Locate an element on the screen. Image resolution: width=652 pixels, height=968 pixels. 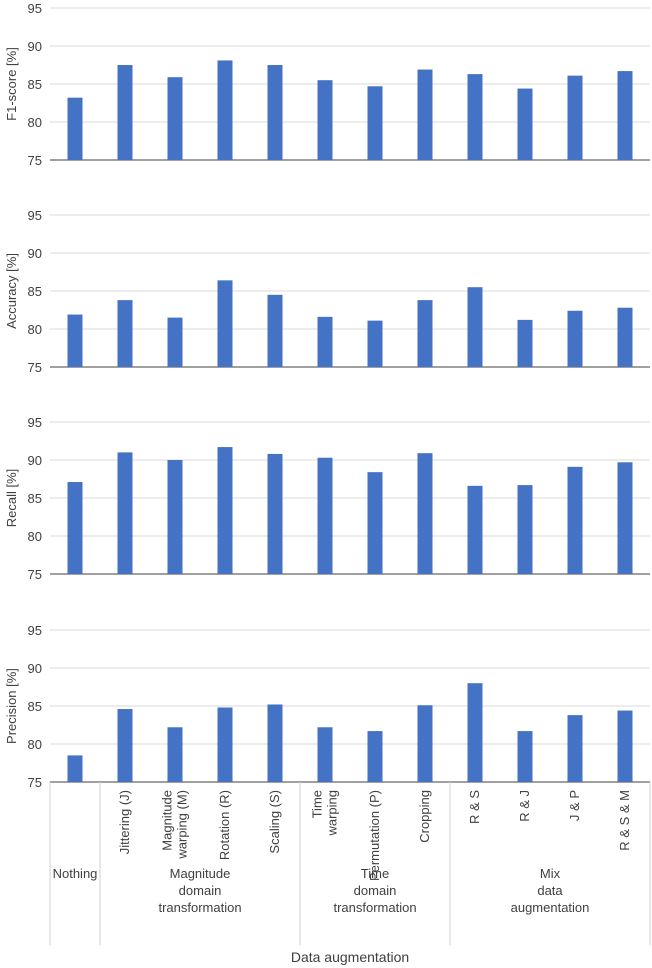
x-tick-label: R & S is located at coordinates (474, 807).